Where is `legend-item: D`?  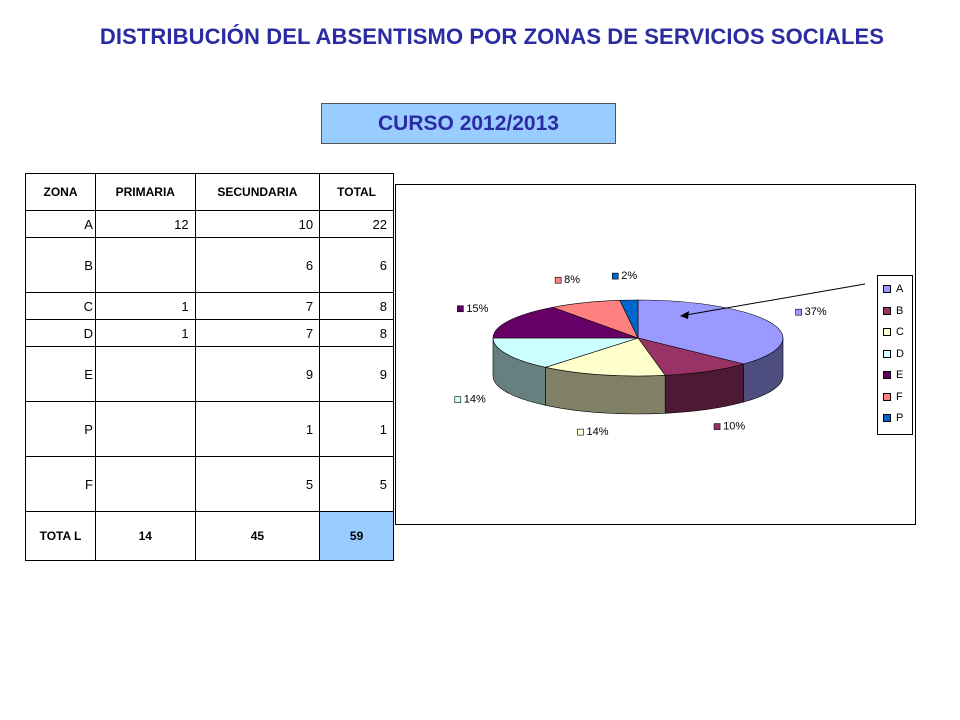 legend-item: D is located at coordinates (893, 354).